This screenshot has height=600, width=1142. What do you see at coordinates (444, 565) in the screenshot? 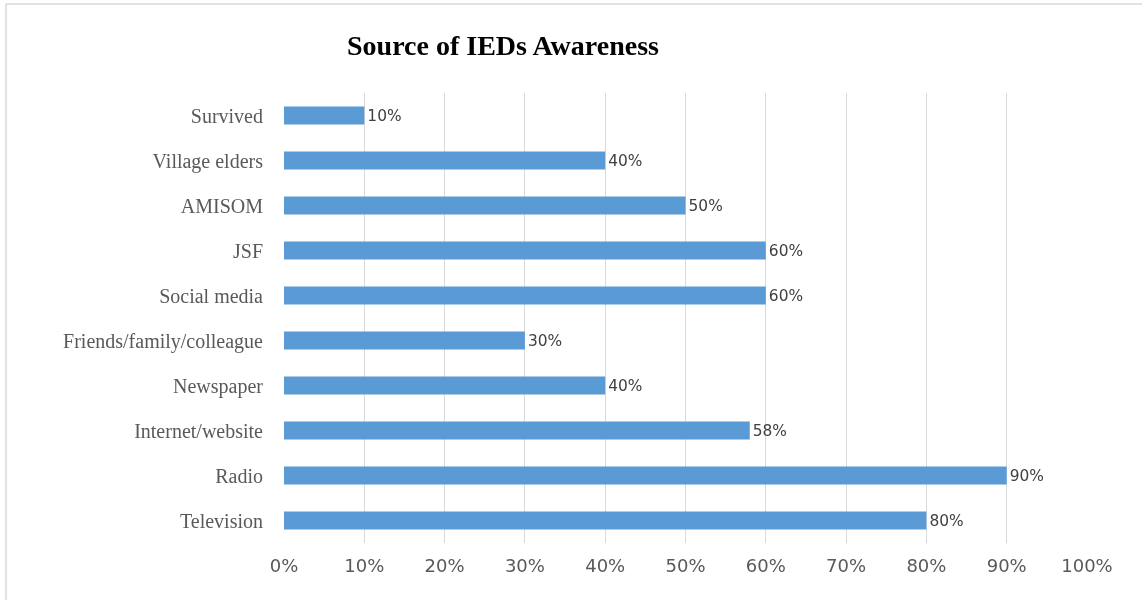
I see `x-tick-label: 20%` at bounding box center [444, 565].